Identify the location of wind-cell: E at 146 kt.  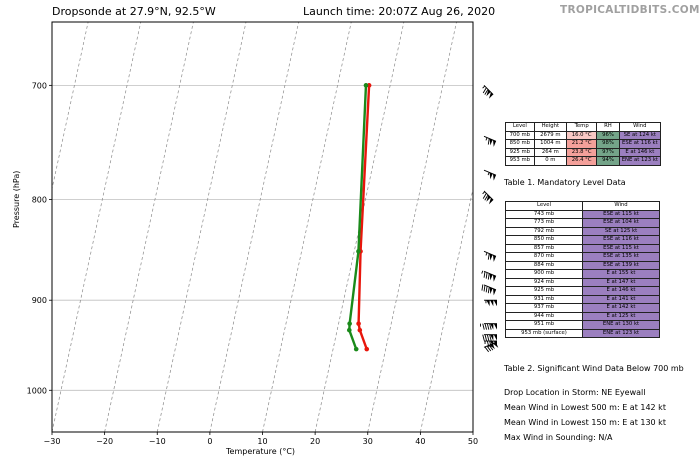
(621, 291).